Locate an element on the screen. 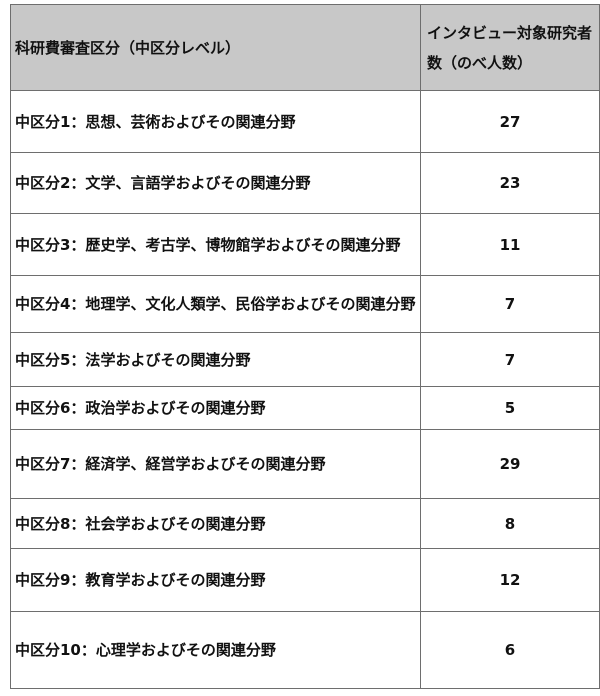  header-count: インタビュー対象研究者数（のべ人数） is located at coordinates (510, 47).